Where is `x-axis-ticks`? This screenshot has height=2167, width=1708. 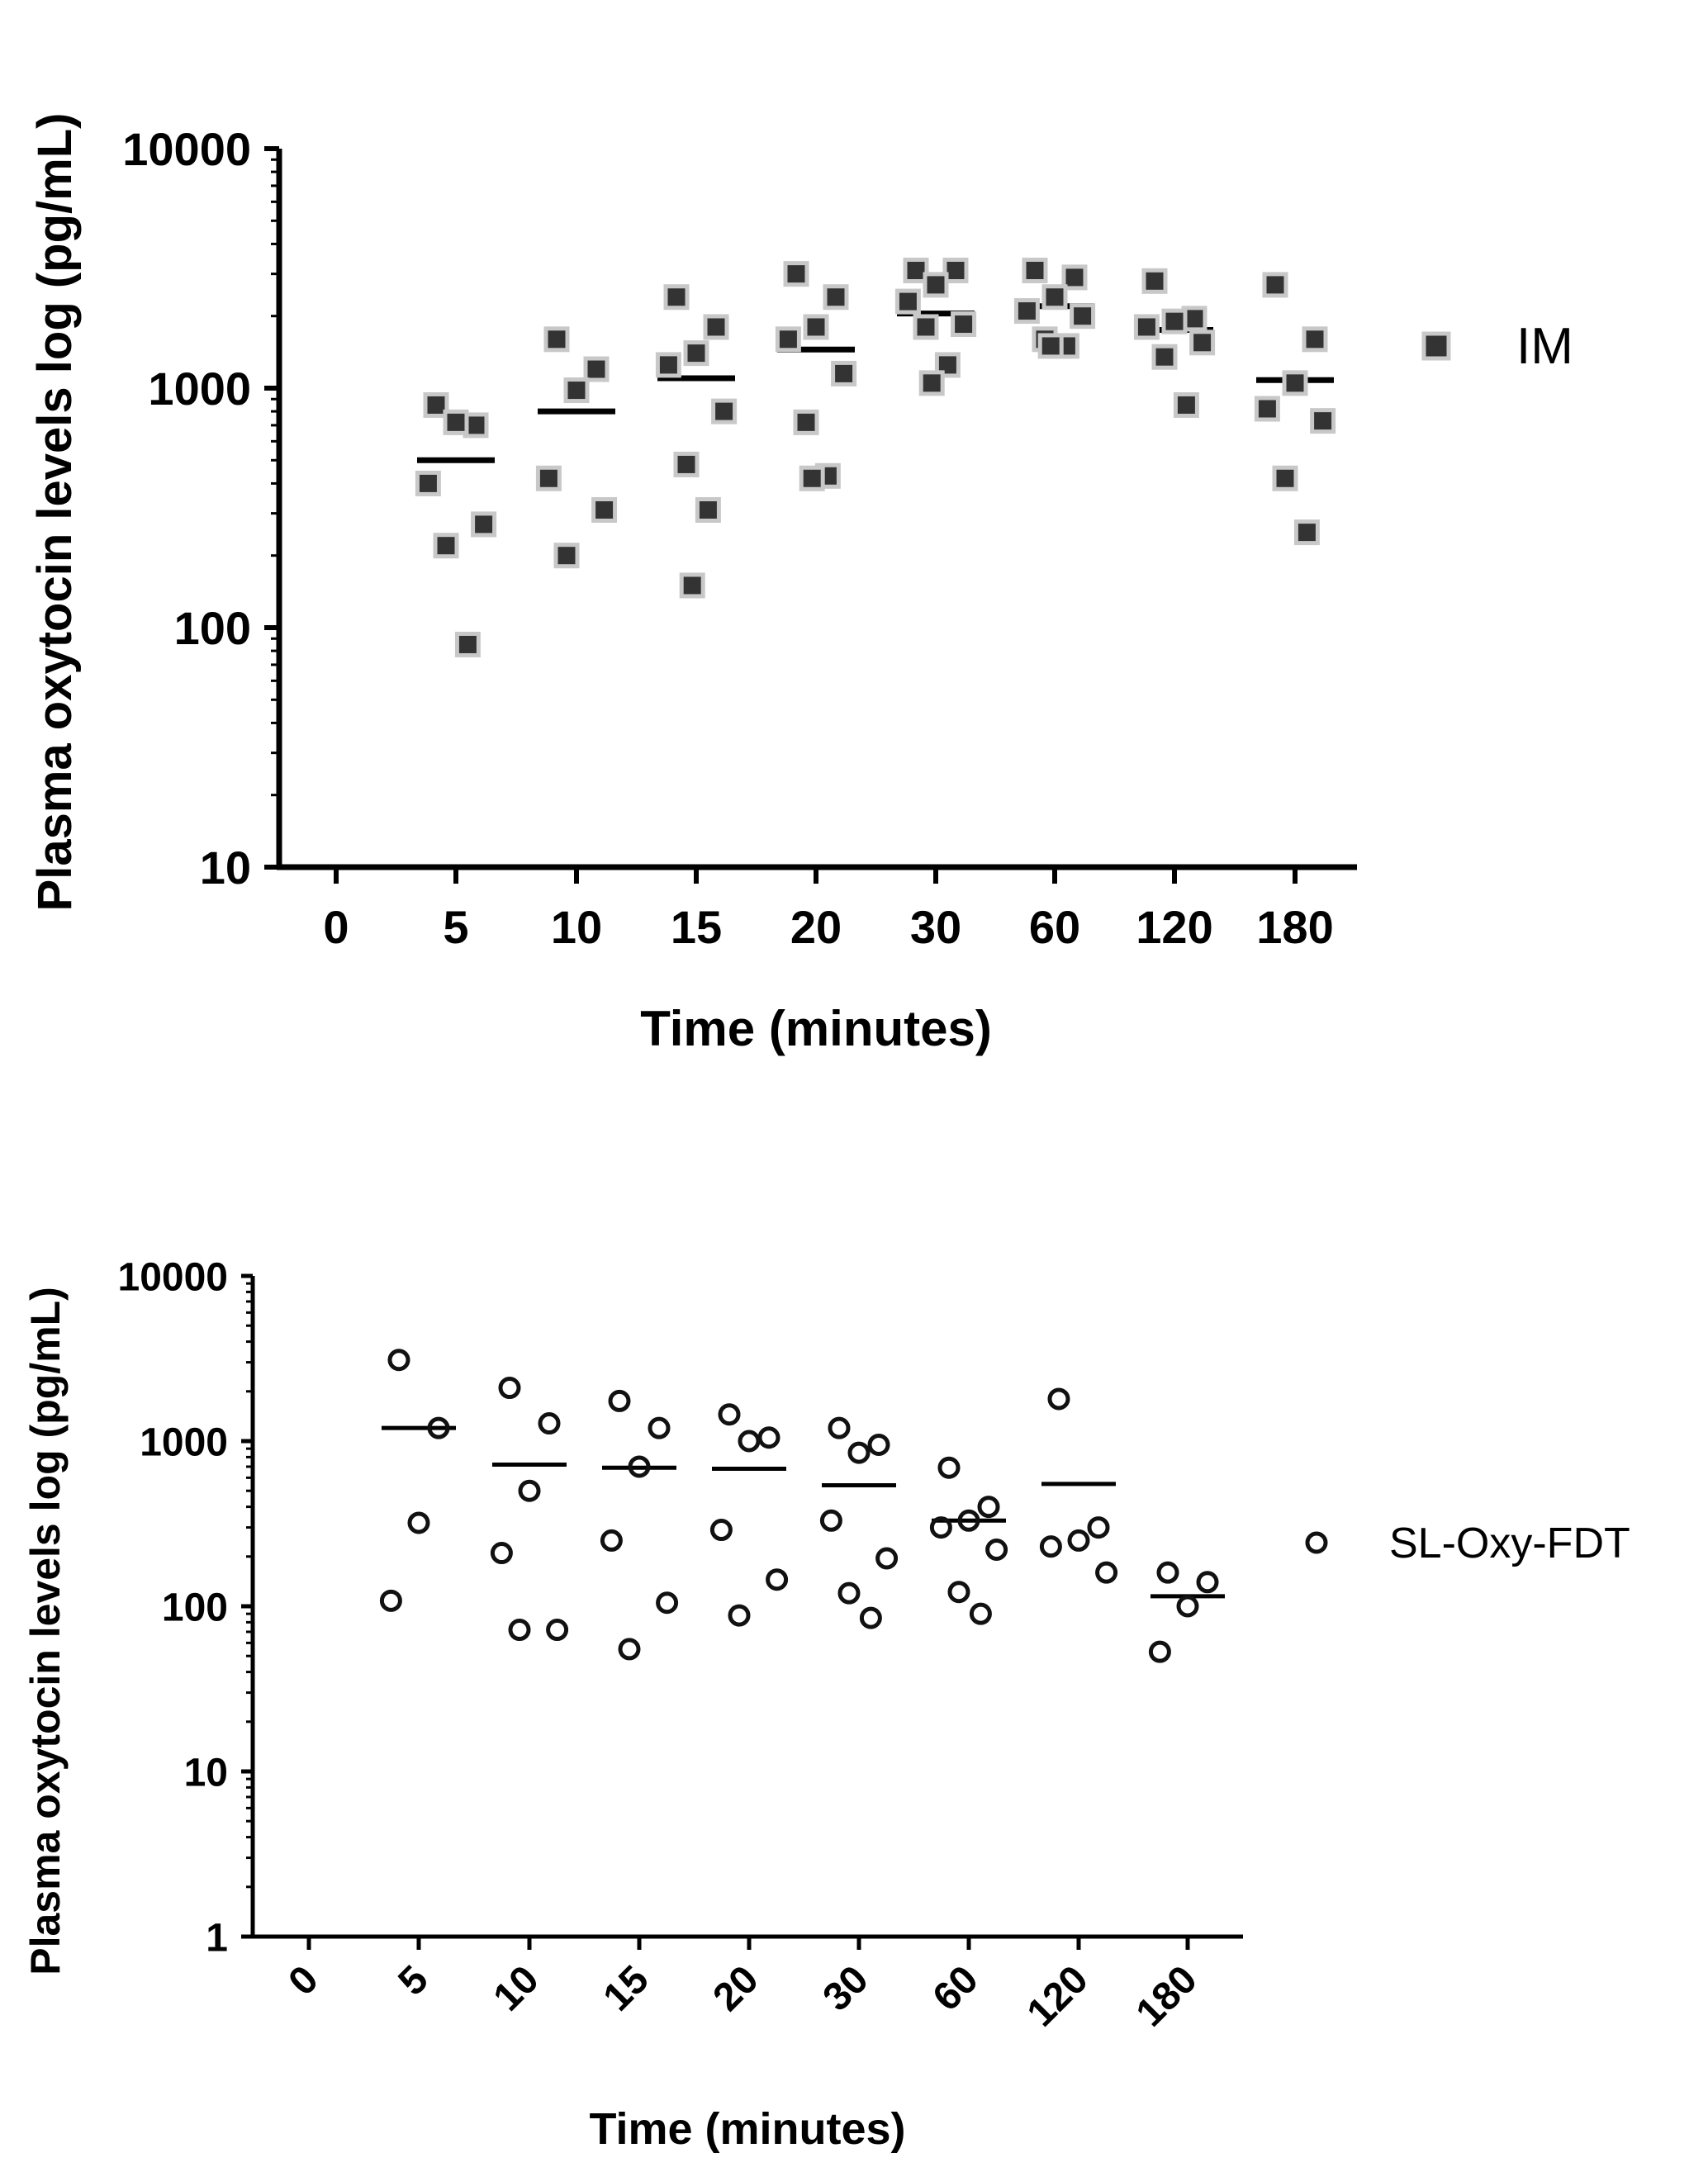
x-axis-ticks is located at coordinates (816, 875).